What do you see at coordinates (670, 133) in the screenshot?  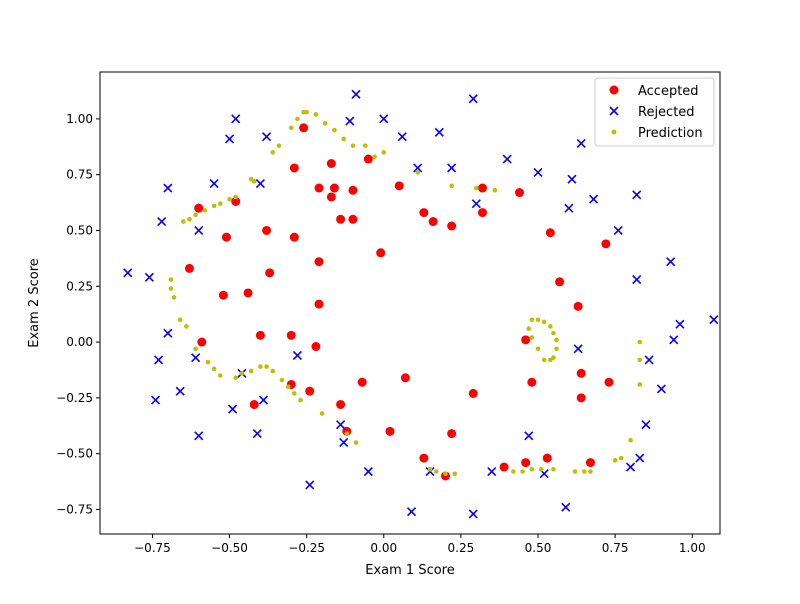 I see `legend-label-prediction: Prediction` at bounding box center [670, 133].